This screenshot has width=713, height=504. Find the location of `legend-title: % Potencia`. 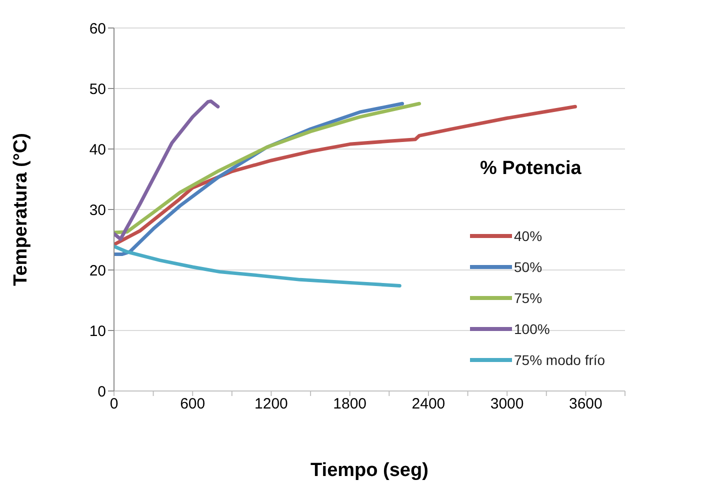

legend-title: % Potencia is located at coordinates (531, 169).